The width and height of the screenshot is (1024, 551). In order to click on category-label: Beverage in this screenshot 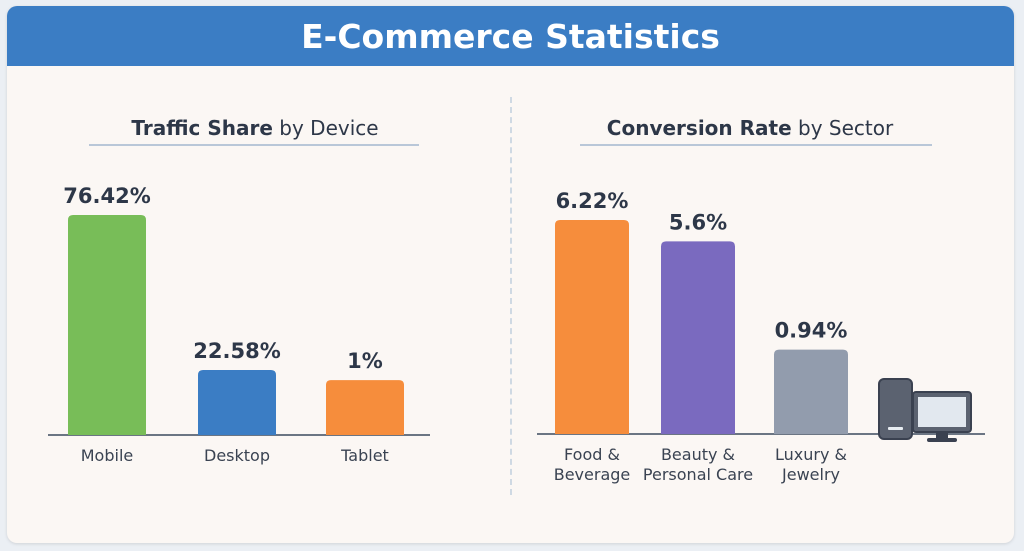, I will do `click(592, 474)`.